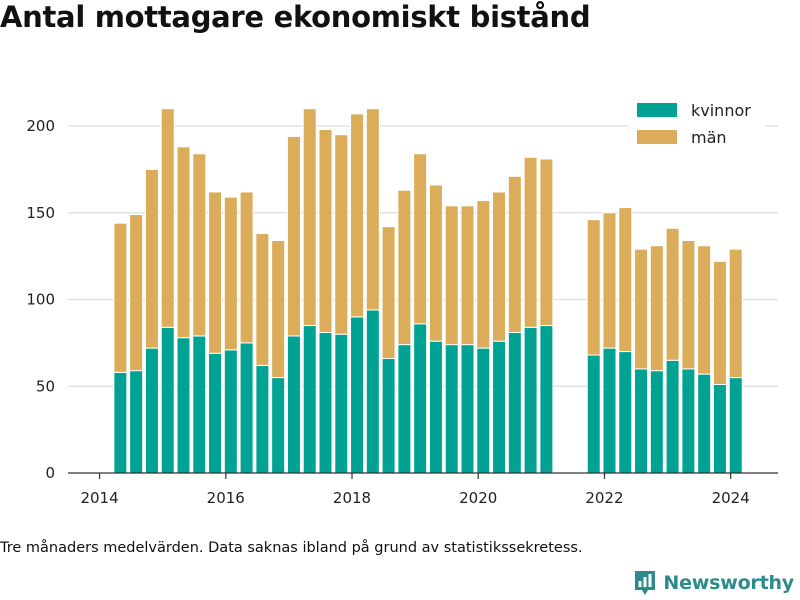  What do you see at coordinates (604, 498) in the screenshot?
I see `x-tick-label-2022: 2022` at bounding box center [604, 498].